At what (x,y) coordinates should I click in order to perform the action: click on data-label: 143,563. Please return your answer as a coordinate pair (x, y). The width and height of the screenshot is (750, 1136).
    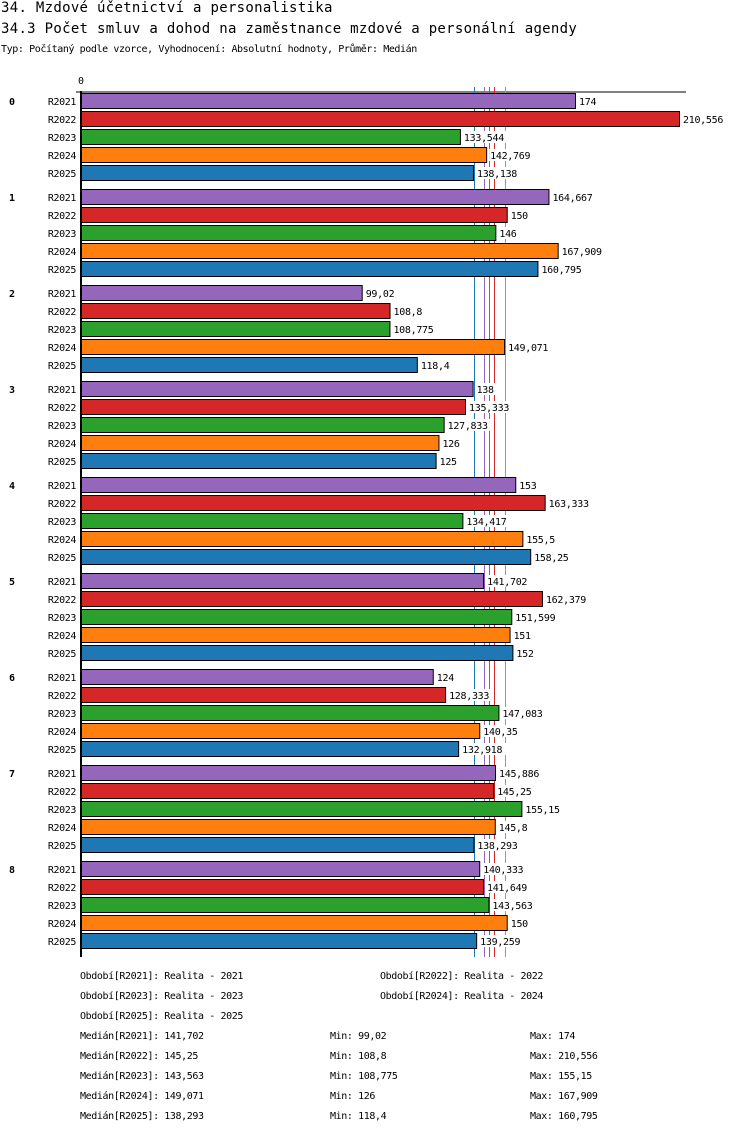
    Looking at the image, I should click on (512, 906).